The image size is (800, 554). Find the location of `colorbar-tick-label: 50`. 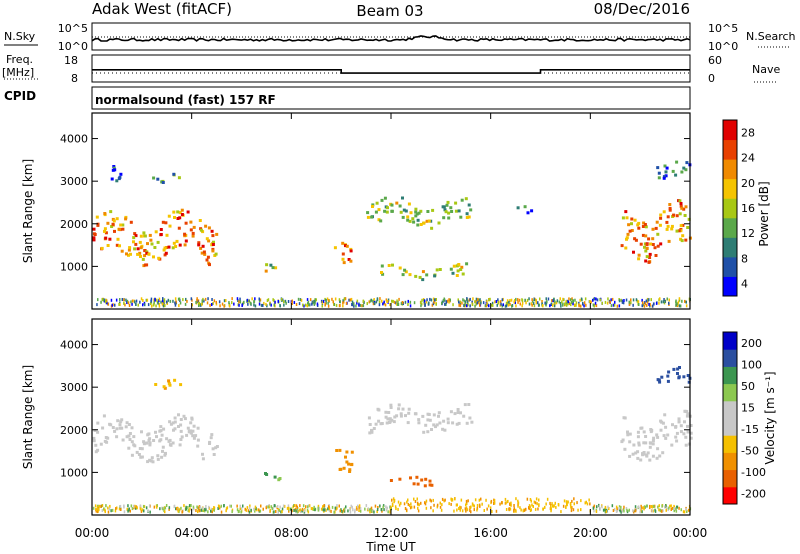

colorbar-tick-label: 50 is located at coordinates (748, 386).